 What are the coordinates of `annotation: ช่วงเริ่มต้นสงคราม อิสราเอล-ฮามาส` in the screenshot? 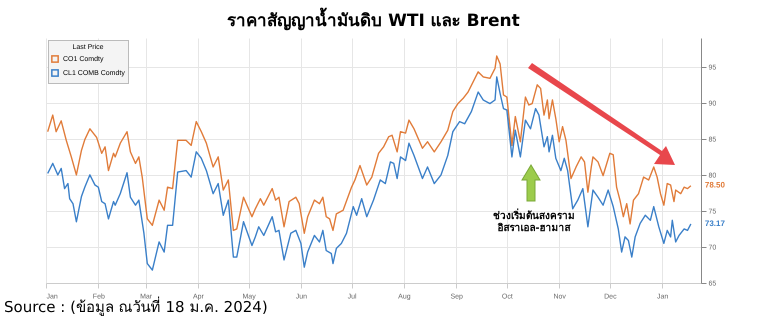 It's located at (534, 221).